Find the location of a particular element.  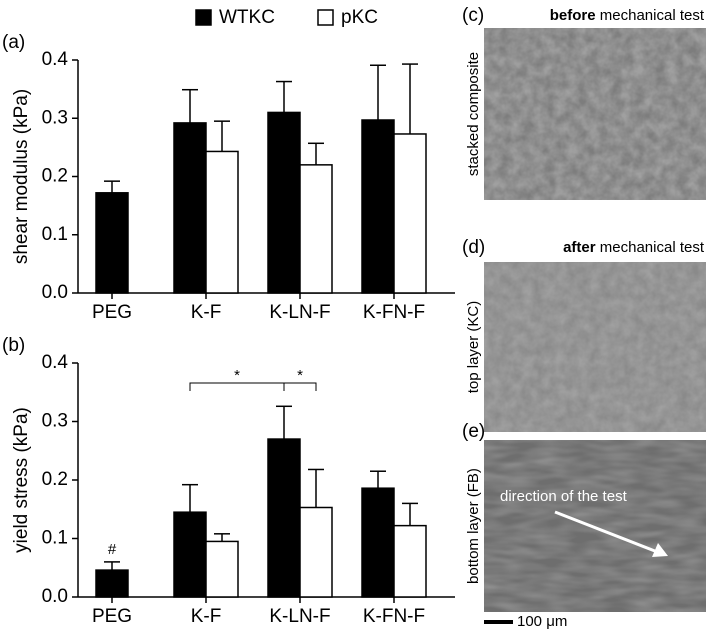

y-axis-label: yield stress (kPa) is located at coordinates (21, 480).